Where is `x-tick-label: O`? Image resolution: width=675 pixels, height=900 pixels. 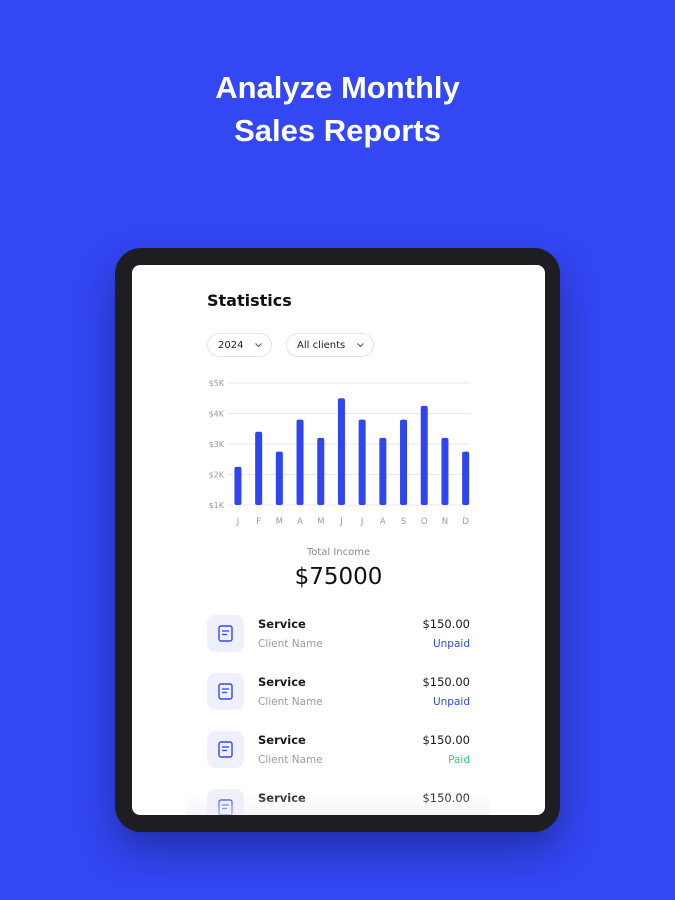 x-tick-label: O is located at coordinates (424, 522).